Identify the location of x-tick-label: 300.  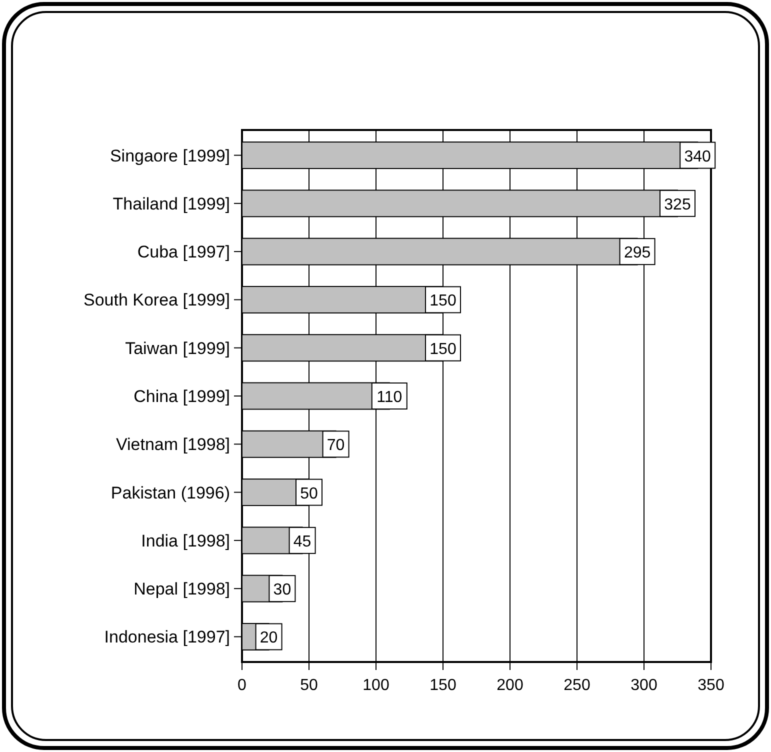
(644, 685).